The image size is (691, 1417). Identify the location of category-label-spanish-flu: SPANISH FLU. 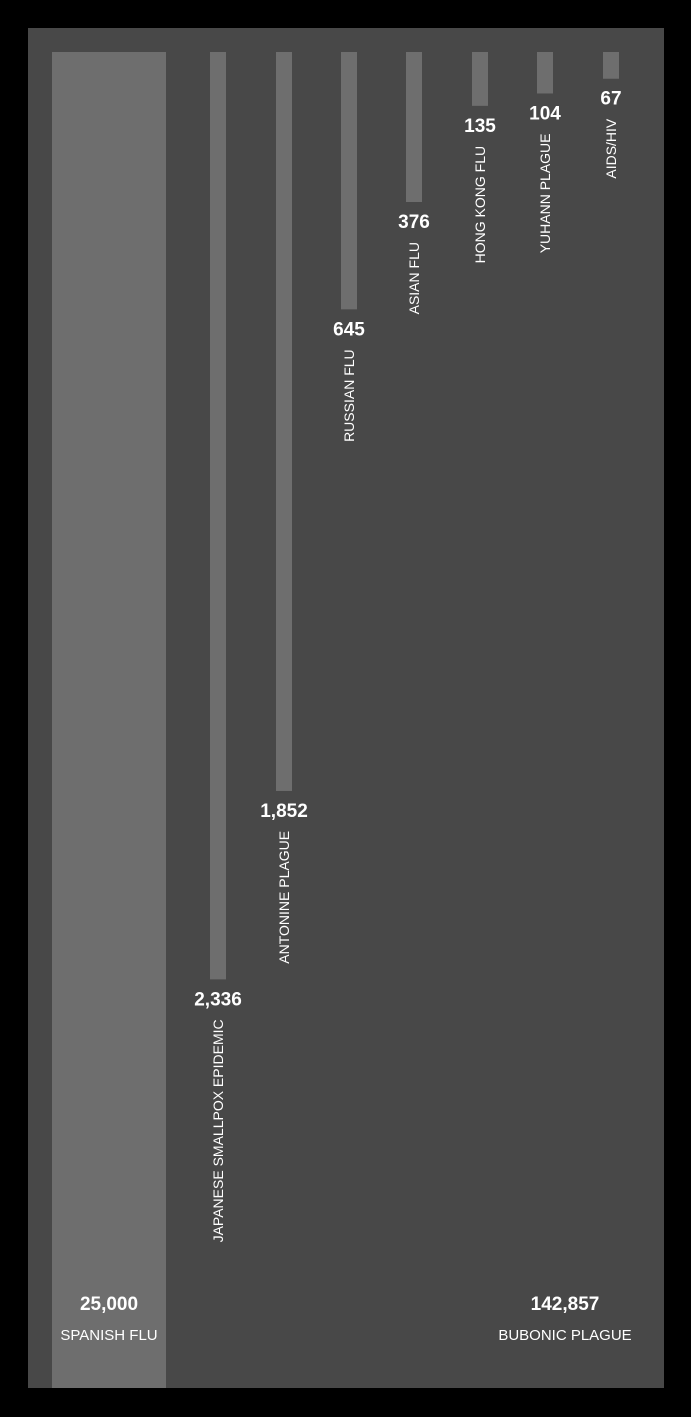
(108, 1335).